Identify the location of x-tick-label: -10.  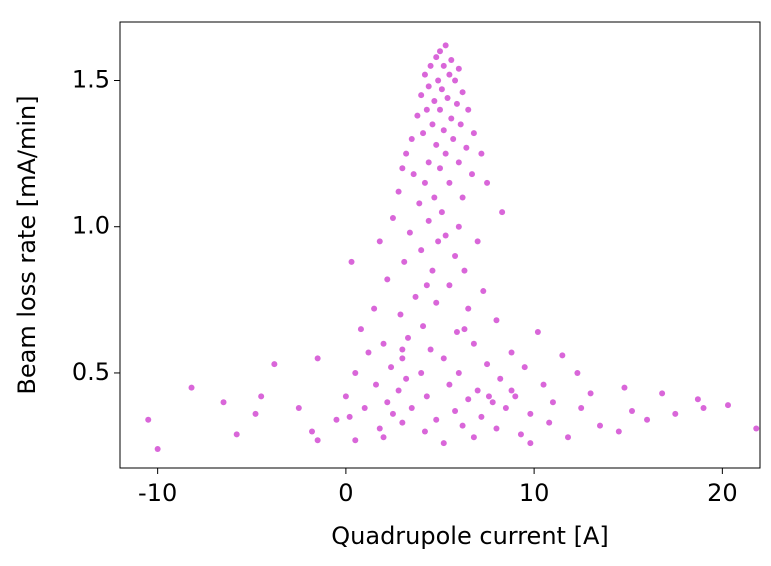
(157, 493).